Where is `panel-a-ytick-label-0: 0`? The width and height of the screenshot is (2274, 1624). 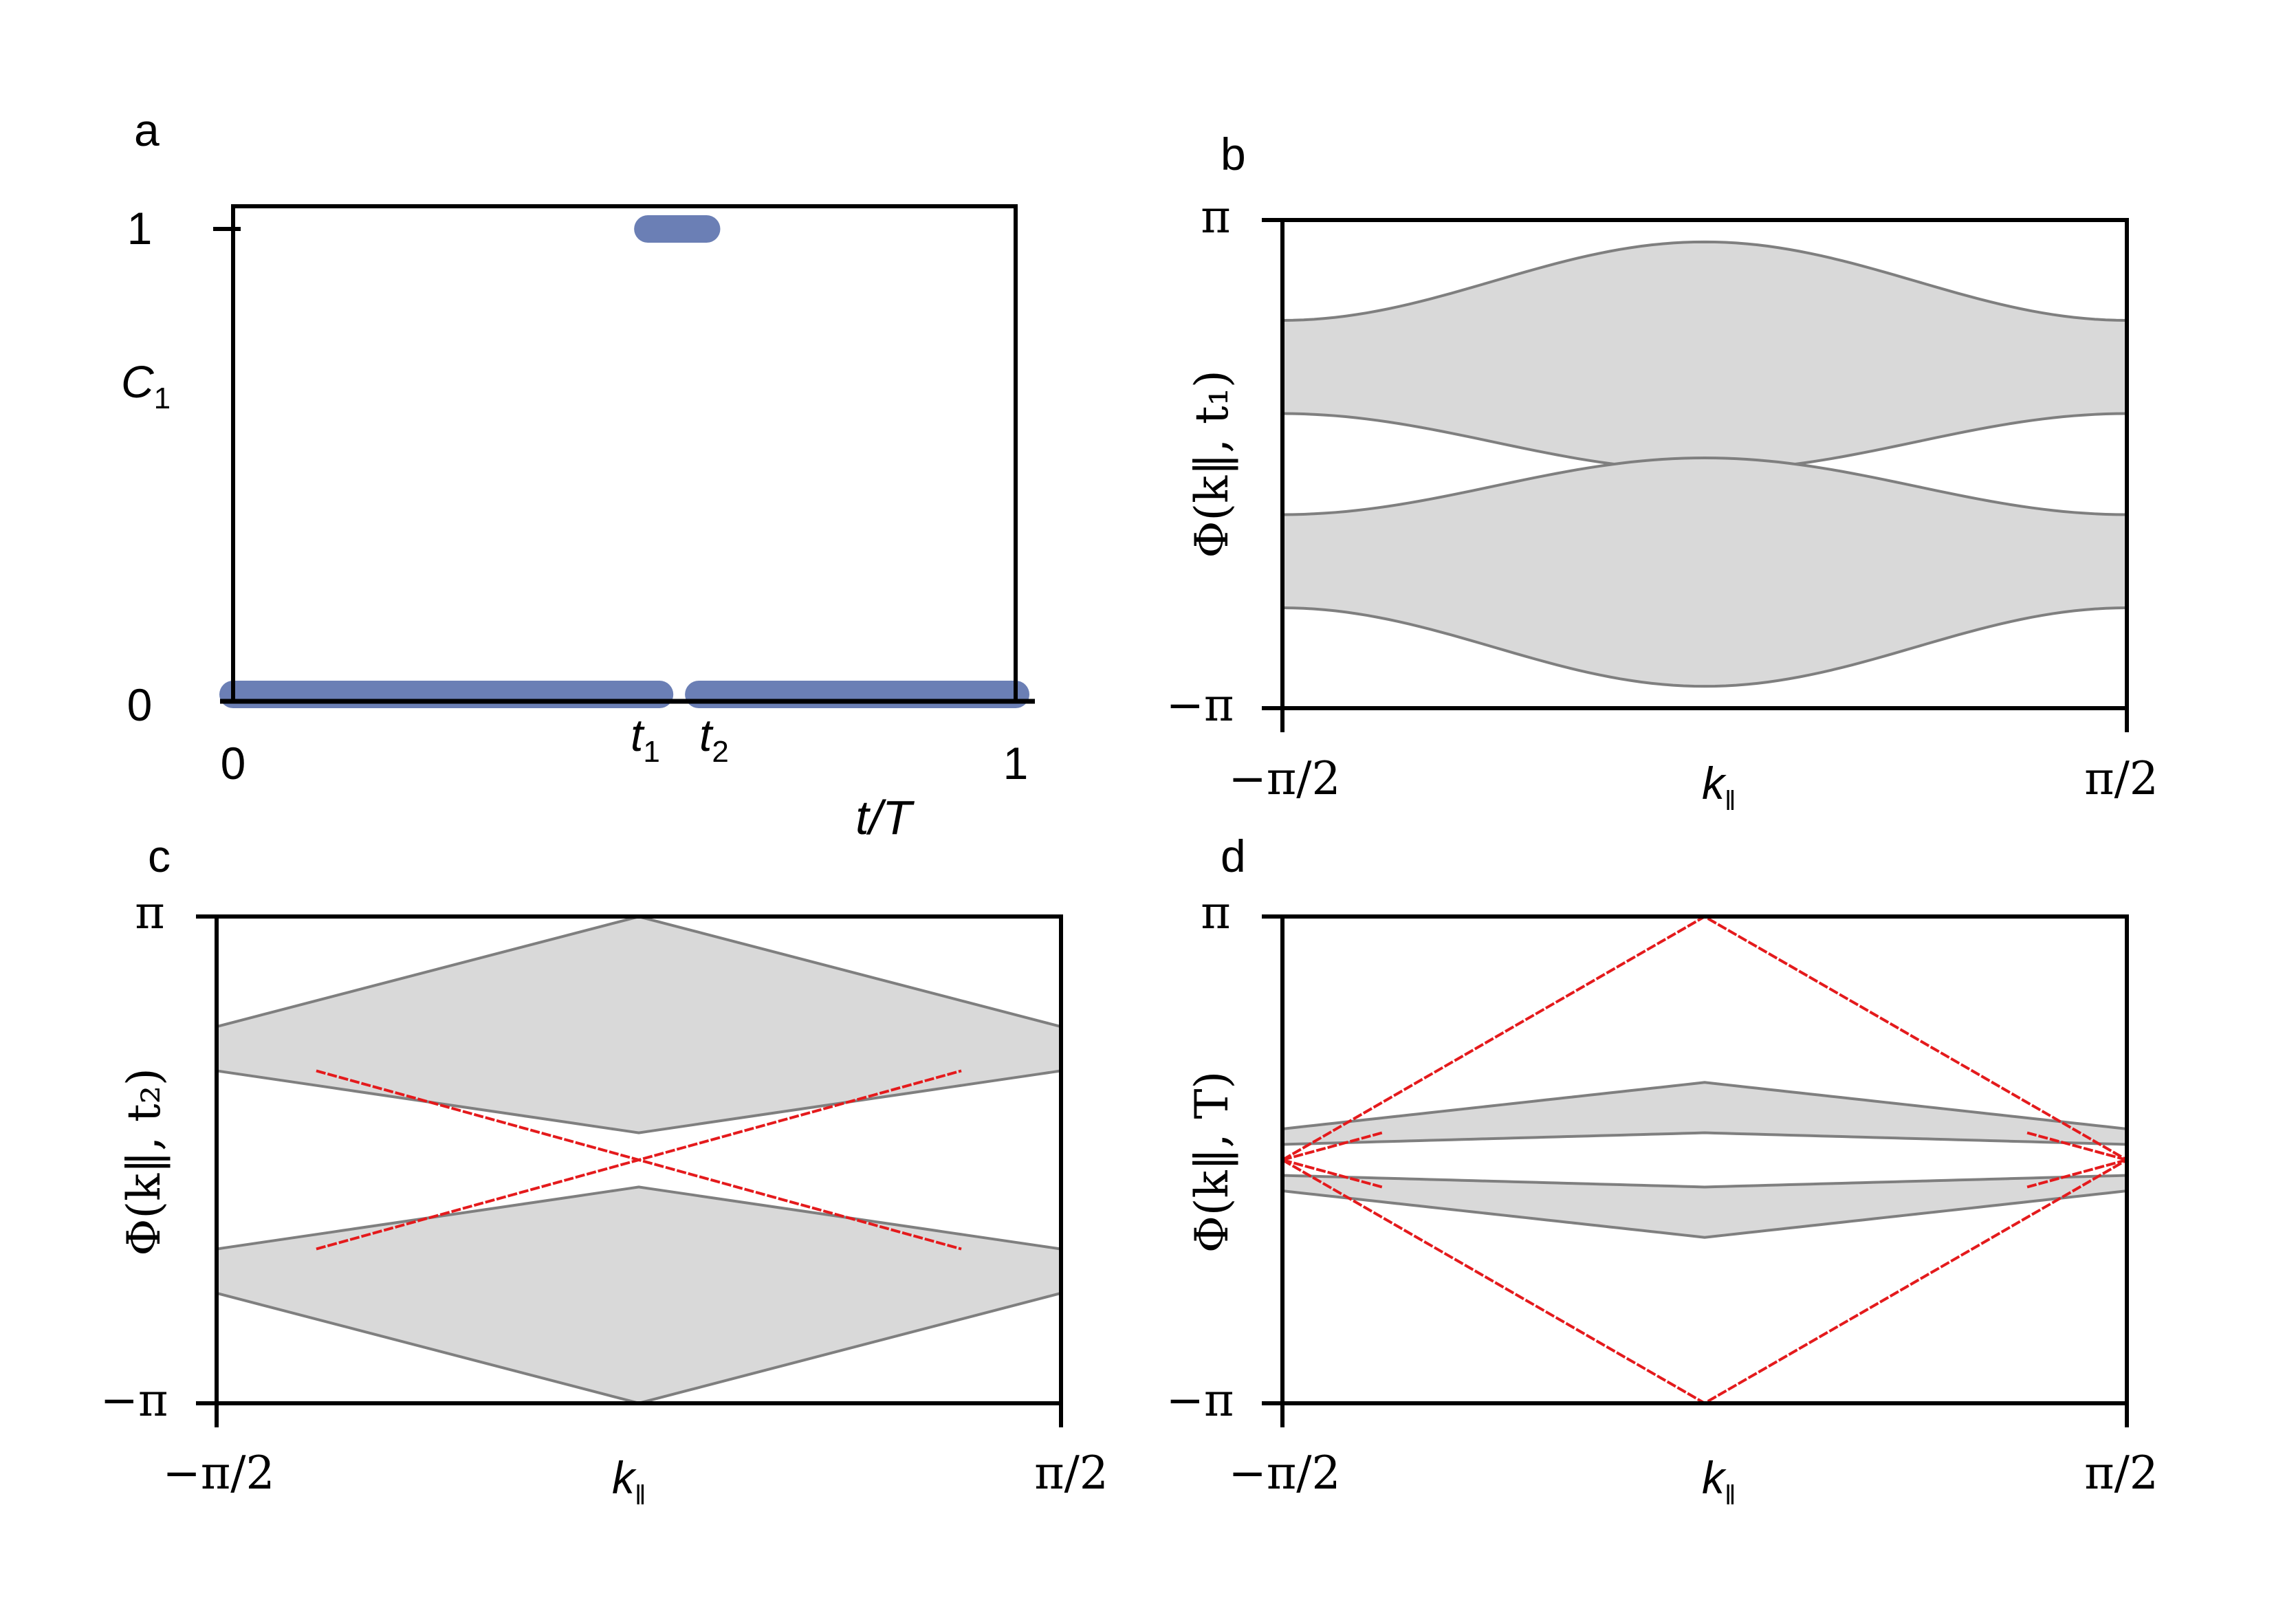
panel-a-ytick-label-0: 0 is located at coordinates (140, 704).